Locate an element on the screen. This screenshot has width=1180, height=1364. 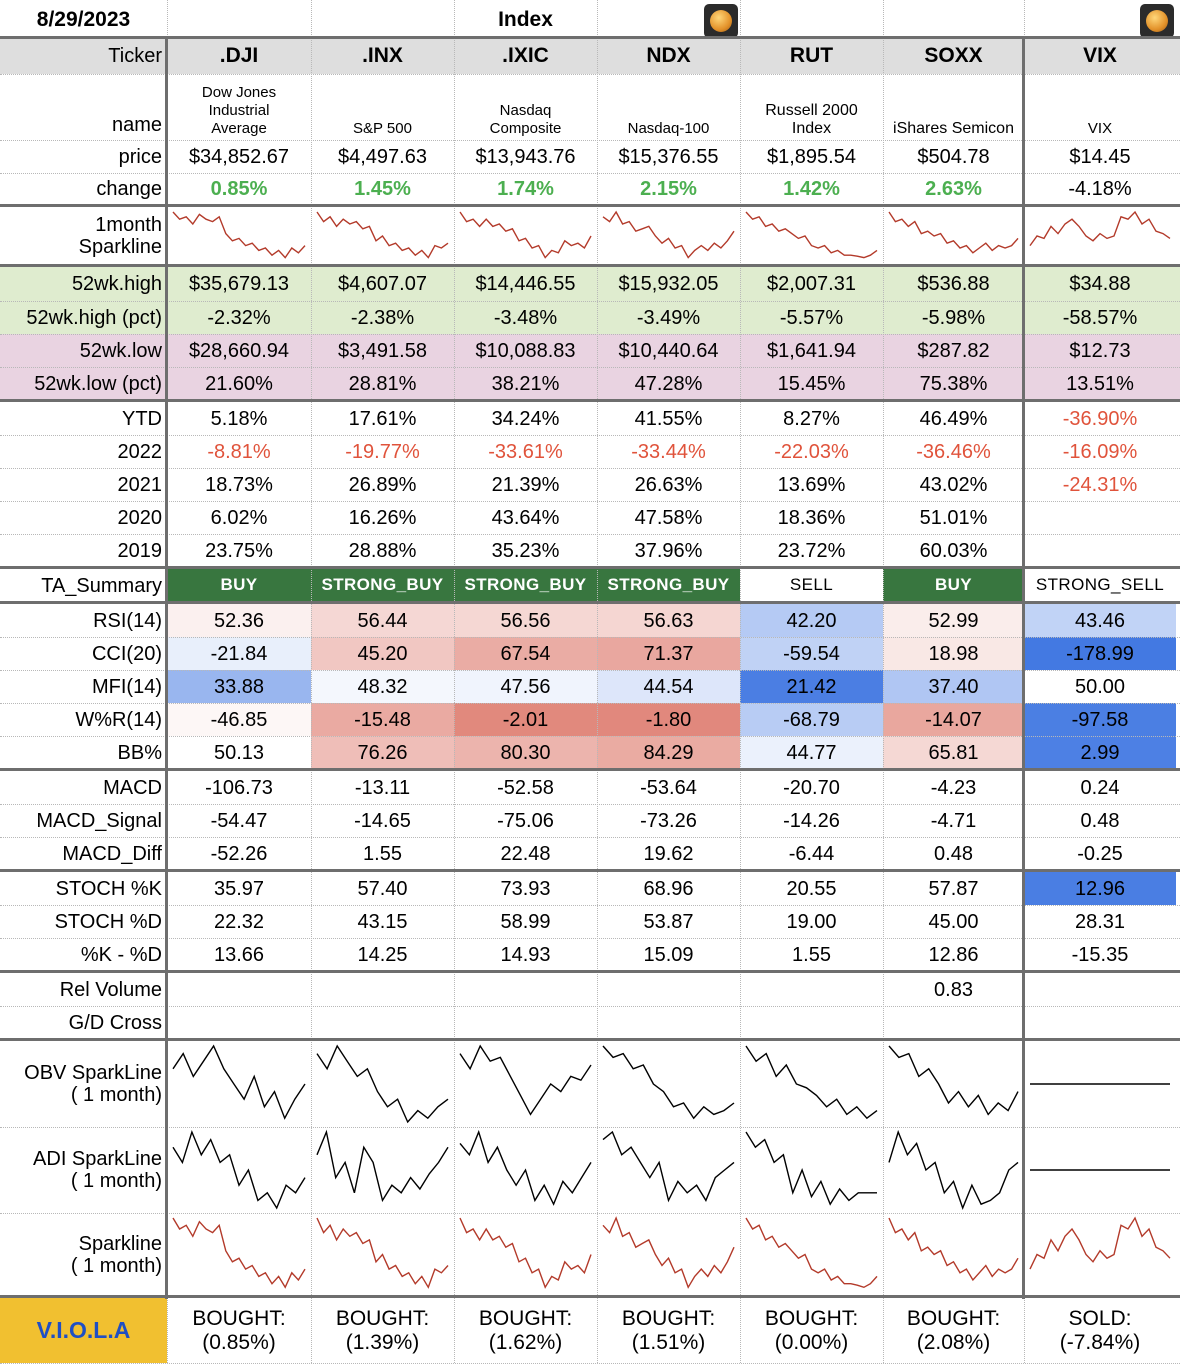
adi-sparkline-soxx is located at coordinates (953, 1169).